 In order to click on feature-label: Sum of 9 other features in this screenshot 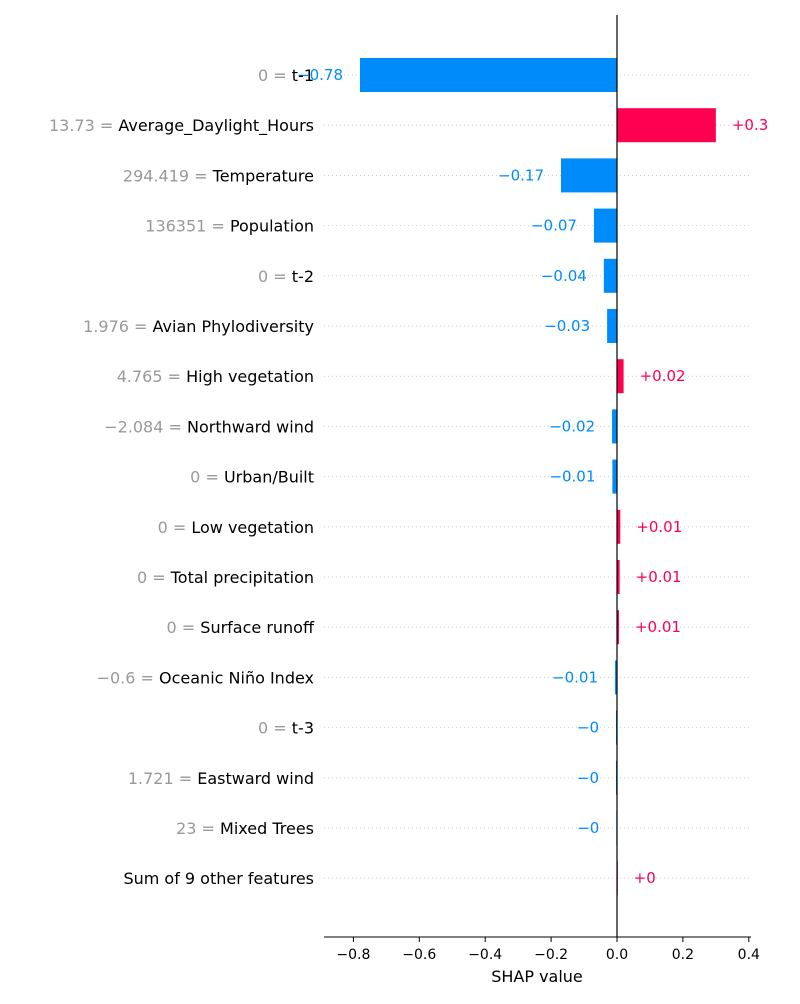, I will do `click(218, 878)`.